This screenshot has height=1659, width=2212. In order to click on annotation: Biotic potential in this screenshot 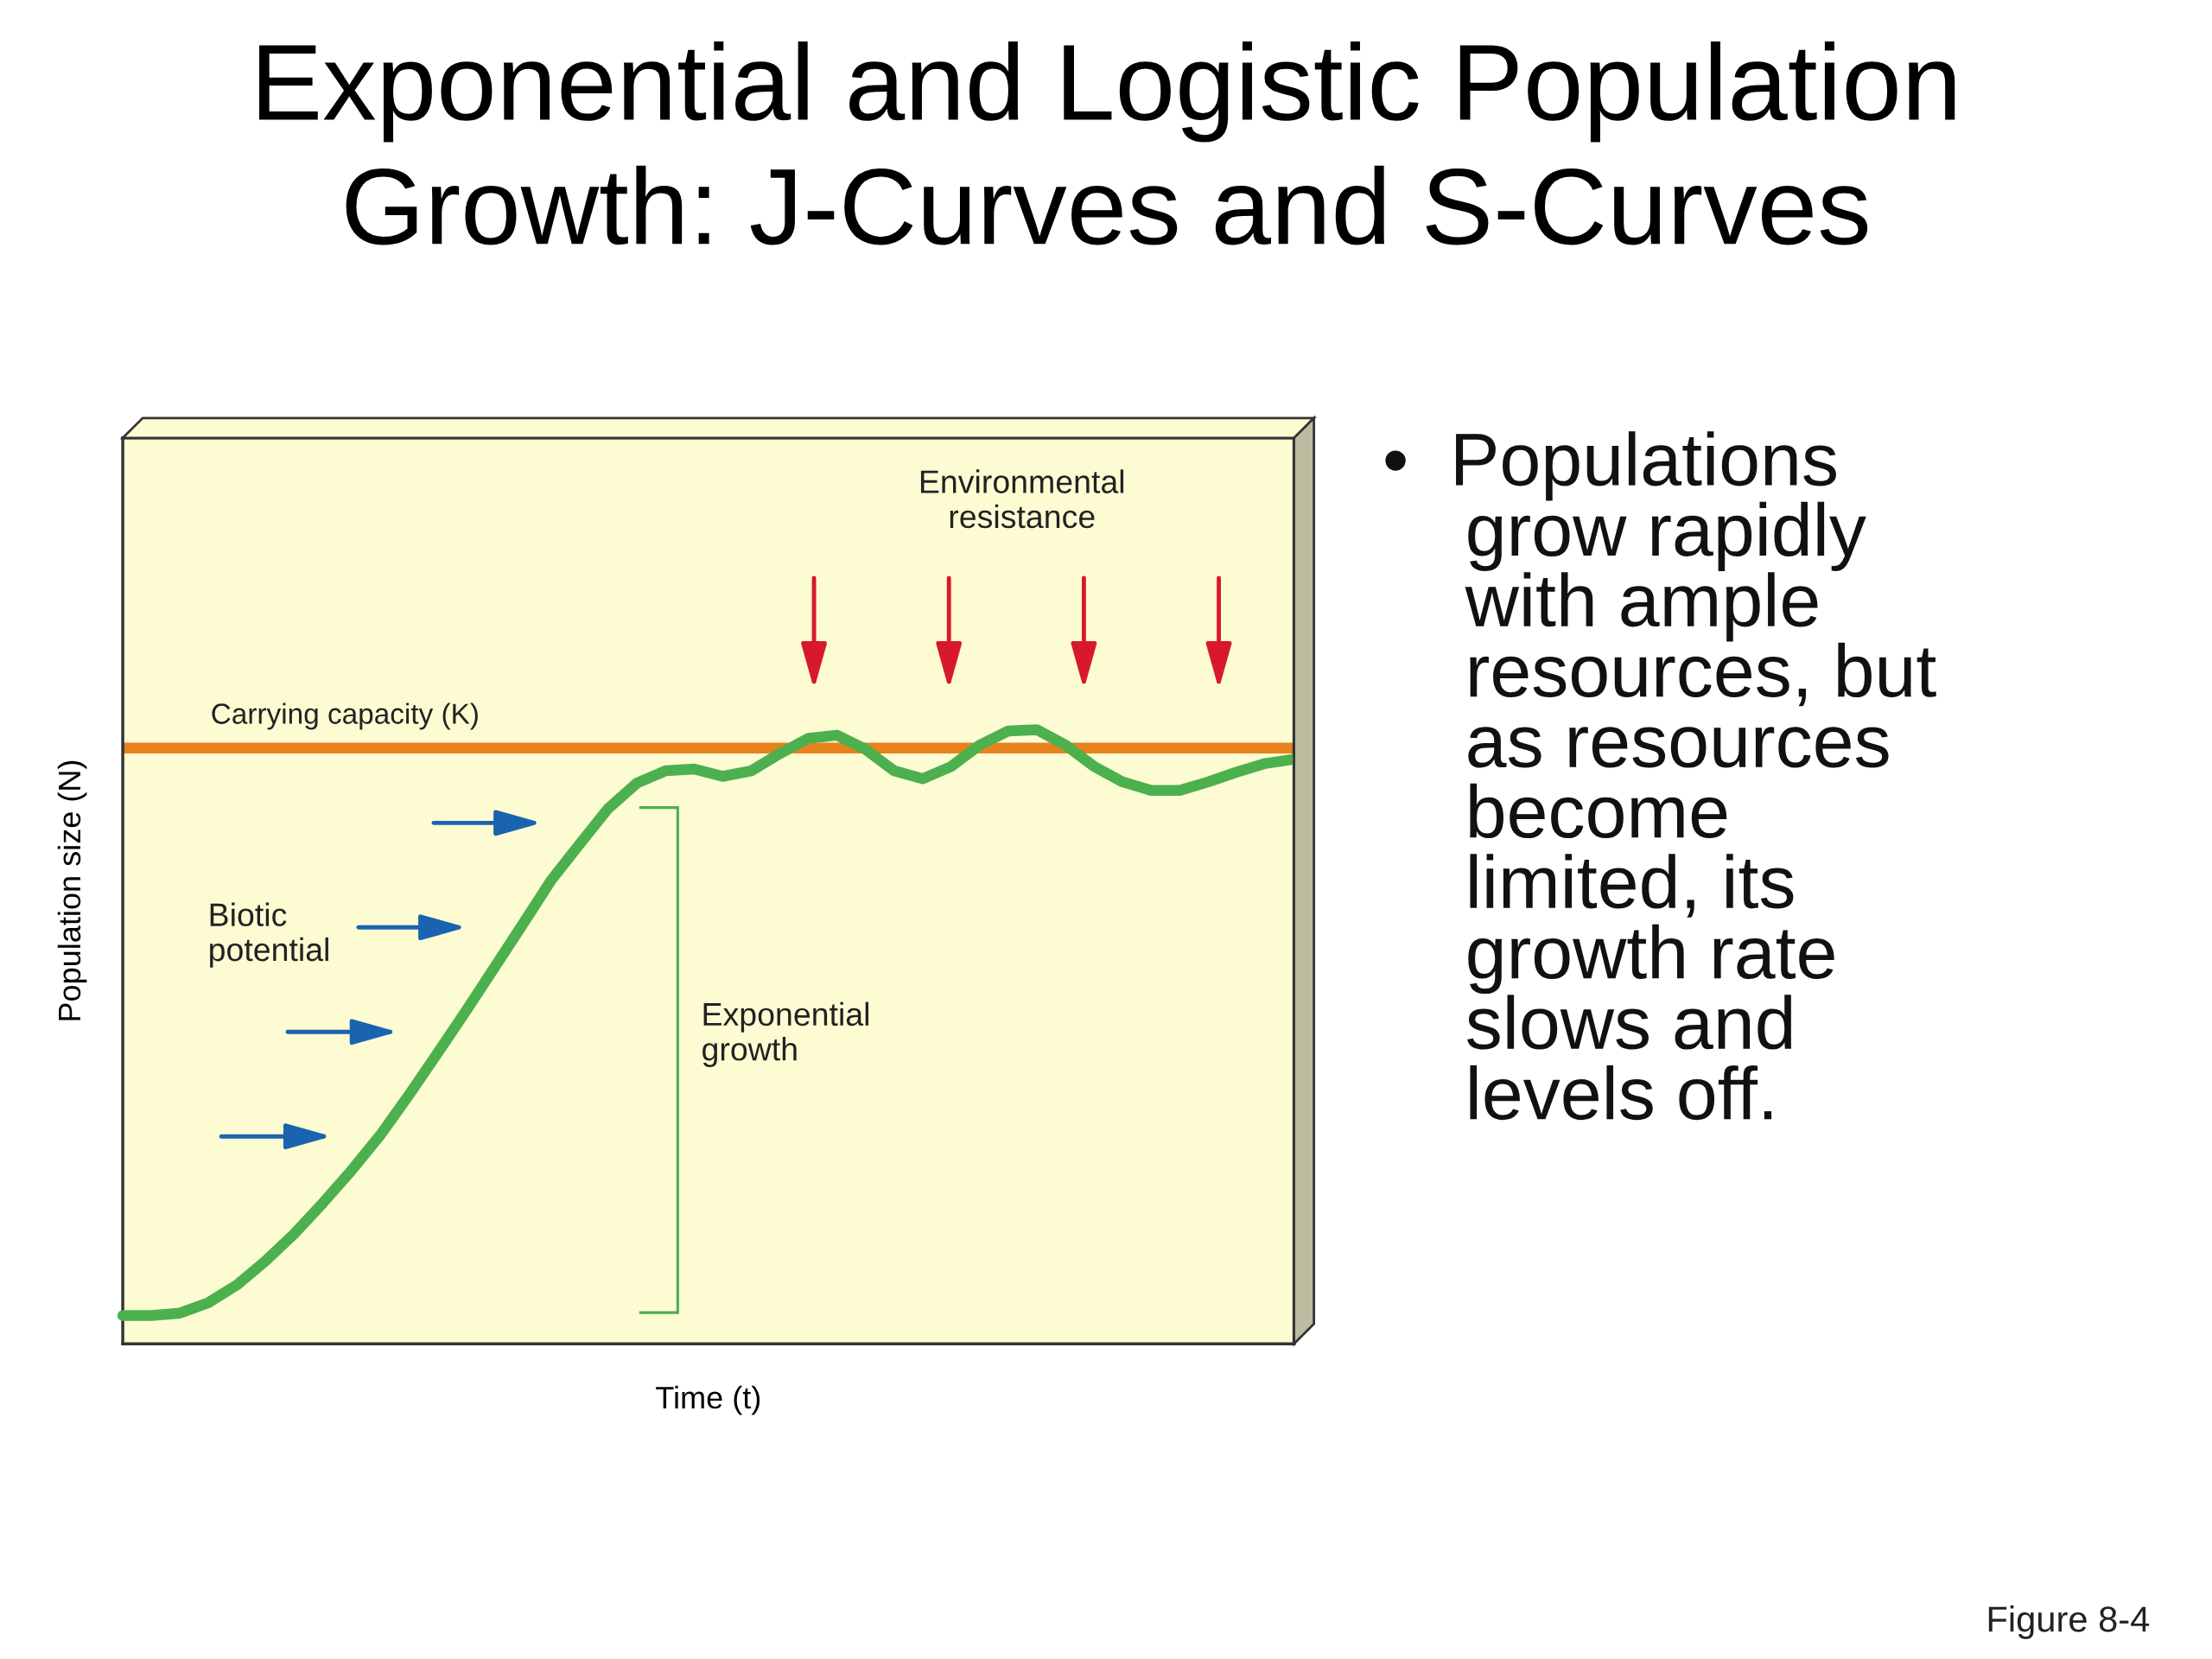, I will do `click(269, 935)`.